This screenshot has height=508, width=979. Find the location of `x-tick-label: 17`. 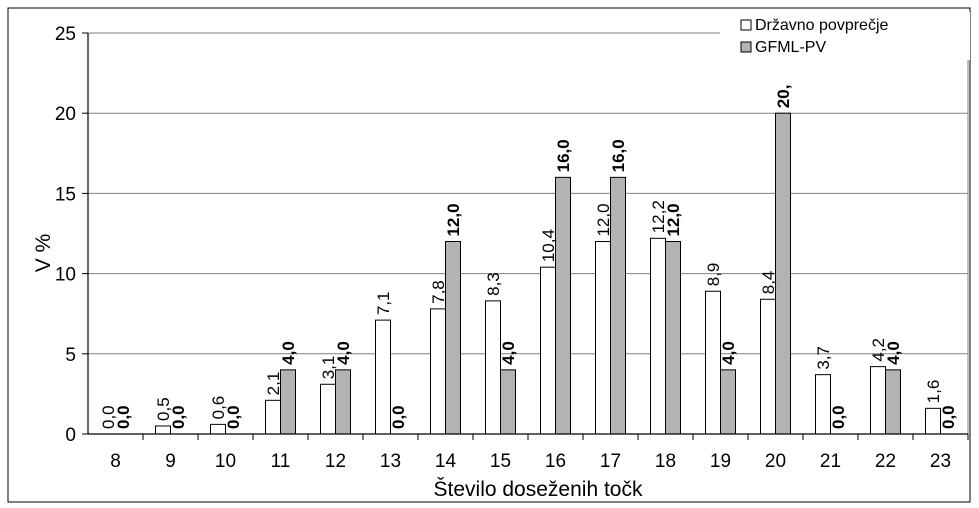

x-tick-label: 17 is located at coordinates (610, 461).